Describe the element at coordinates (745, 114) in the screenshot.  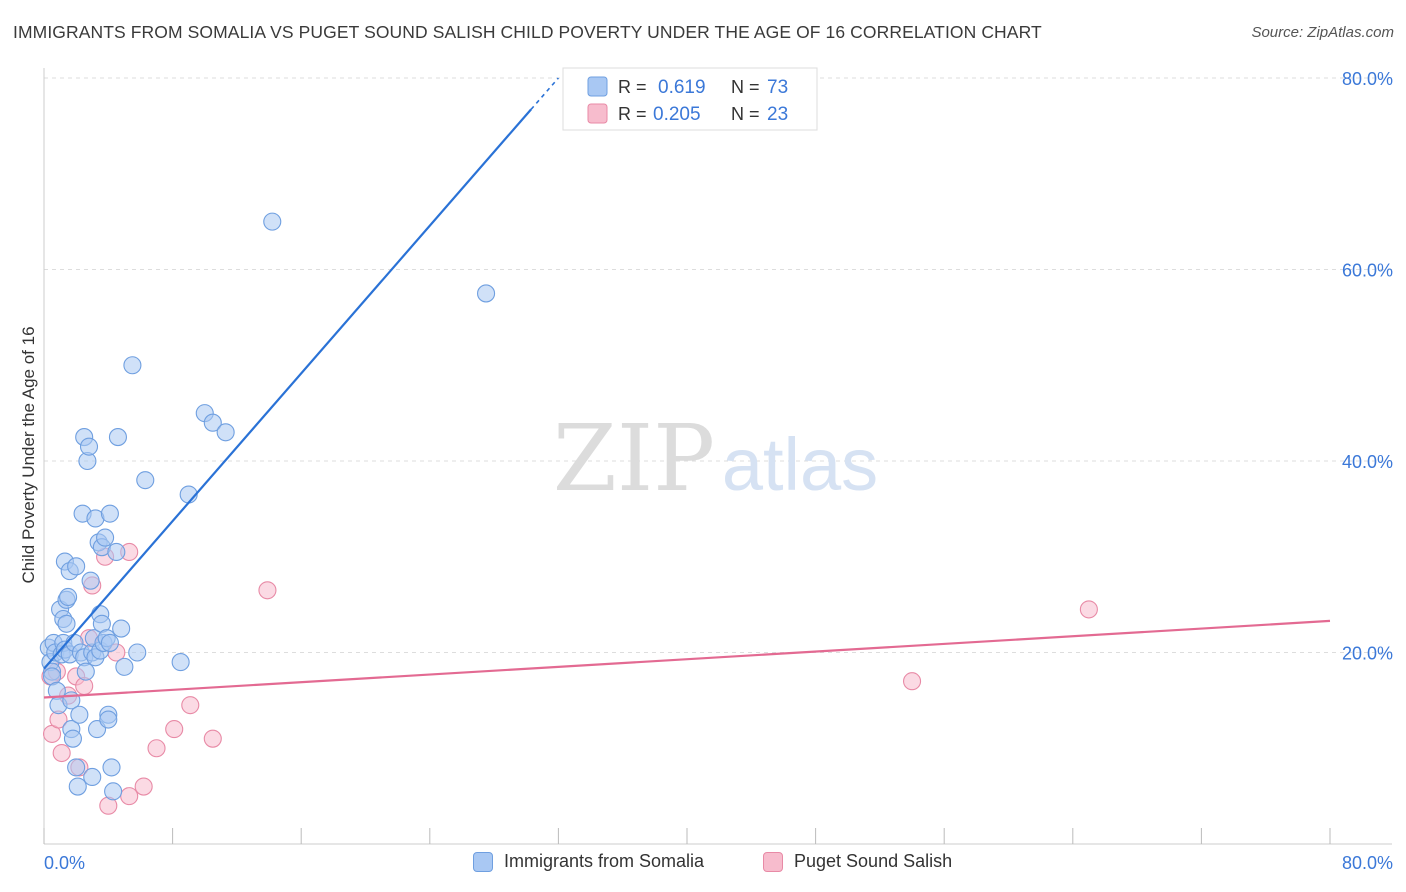
I see `legend-top-n-label-2: N =` at that location.